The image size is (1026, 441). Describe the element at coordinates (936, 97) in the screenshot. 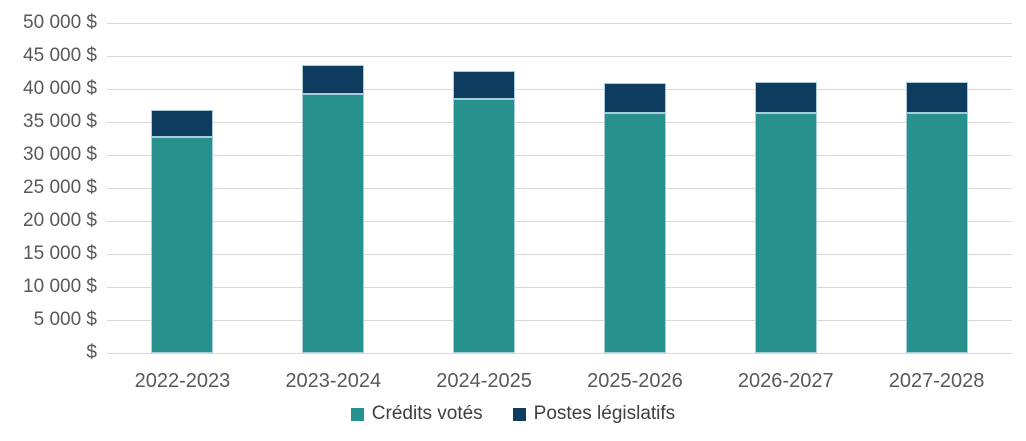

I see `bar-segment-postes-legislatifs-2027-2028` at that location.